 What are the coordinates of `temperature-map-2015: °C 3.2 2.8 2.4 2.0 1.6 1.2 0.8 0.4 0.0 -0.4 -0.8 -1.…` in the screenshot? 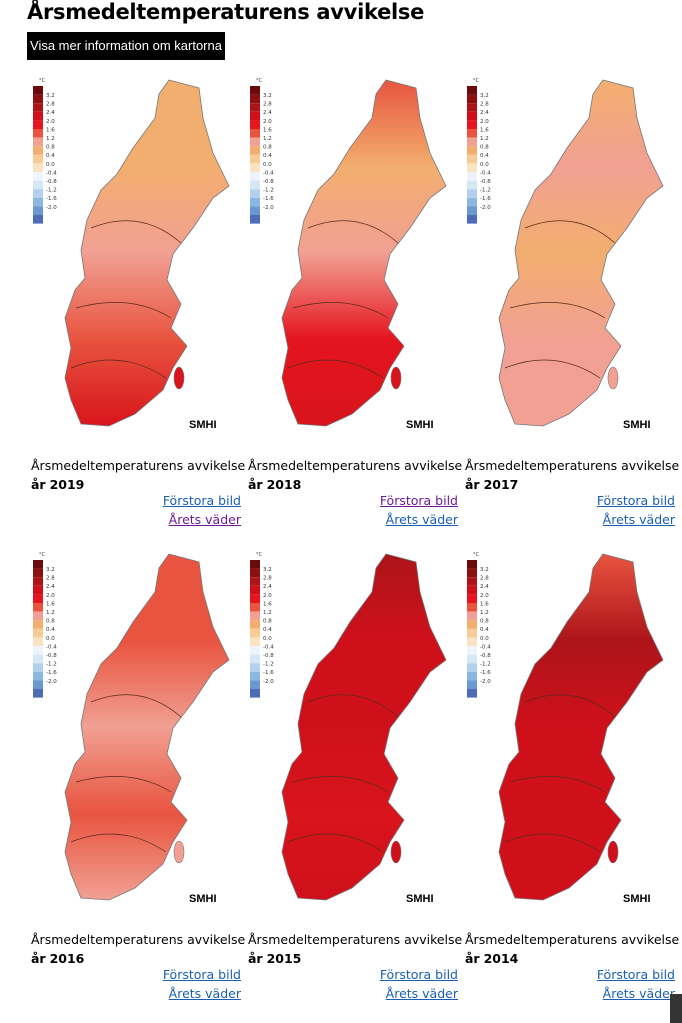 It's located at (353, 737).